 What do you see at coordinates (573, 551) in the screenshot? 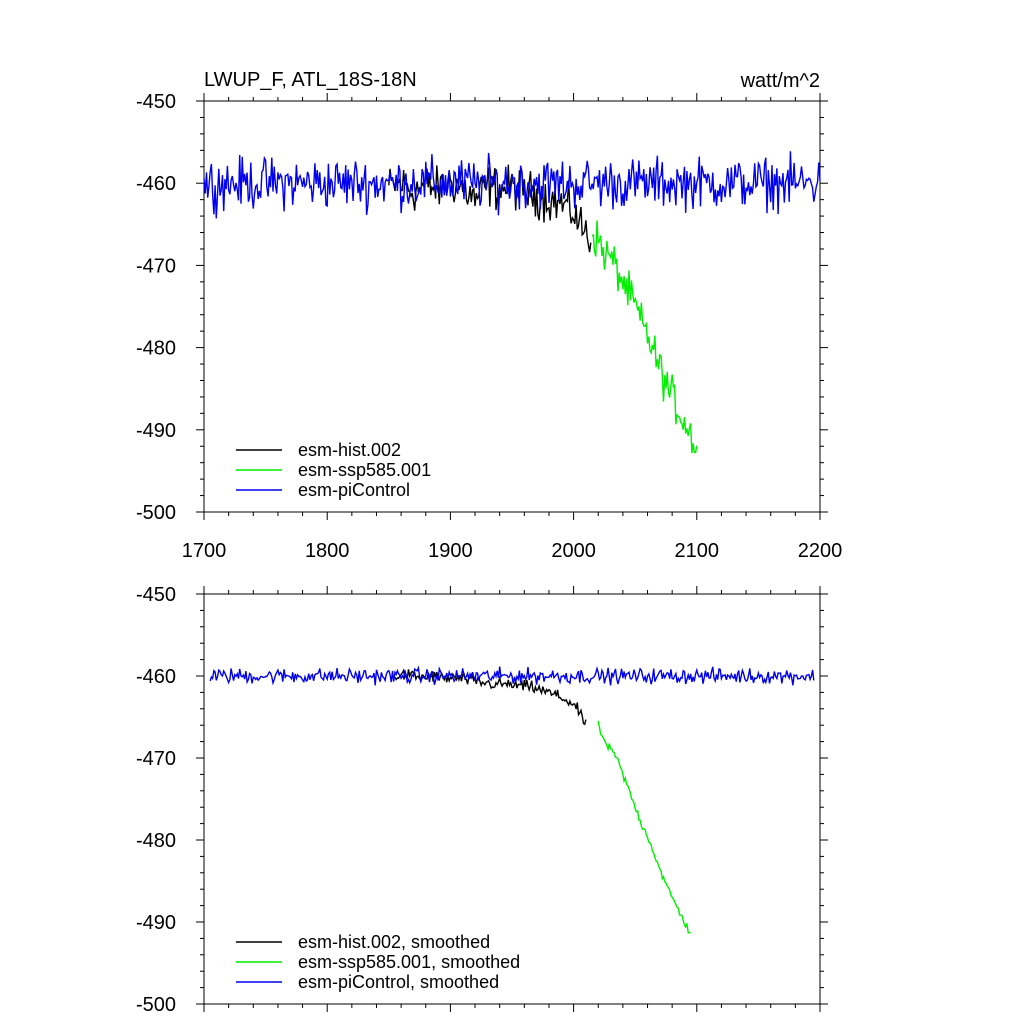
I see `x-tick-label: 2000` at bounding box center [573, 551].